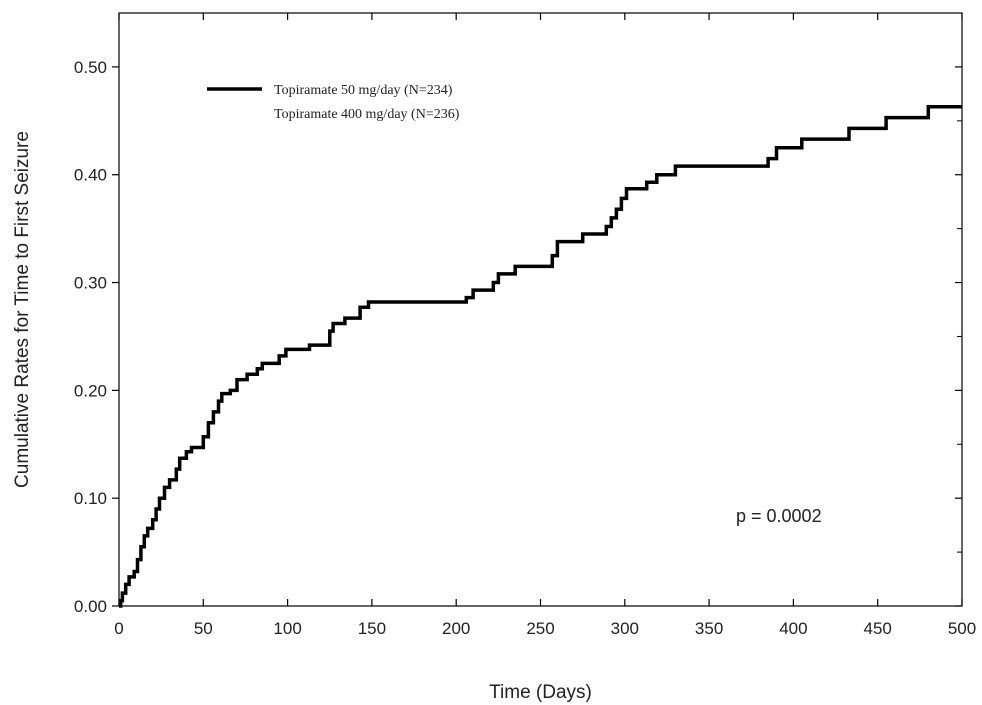 This screenshot has width=982, height=705. Describe the element at coordinates (540, 692) in the screenshot. I see `x-axis-title: Time (Days)` at that location.